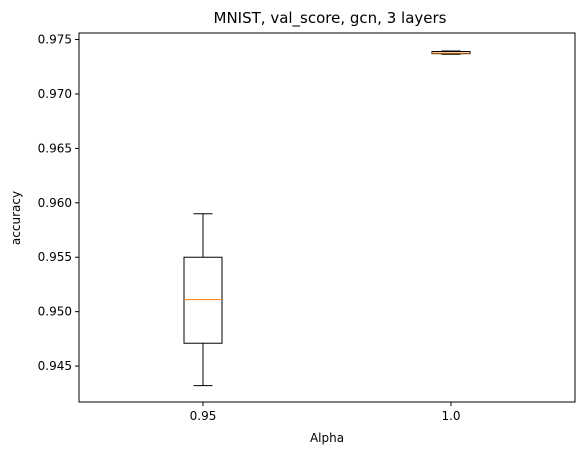  Describe the element at coordinates (330, 18) in the screenshot. I see `chart-title: MNIST, val_score, gcn, 3 layers` at that location.